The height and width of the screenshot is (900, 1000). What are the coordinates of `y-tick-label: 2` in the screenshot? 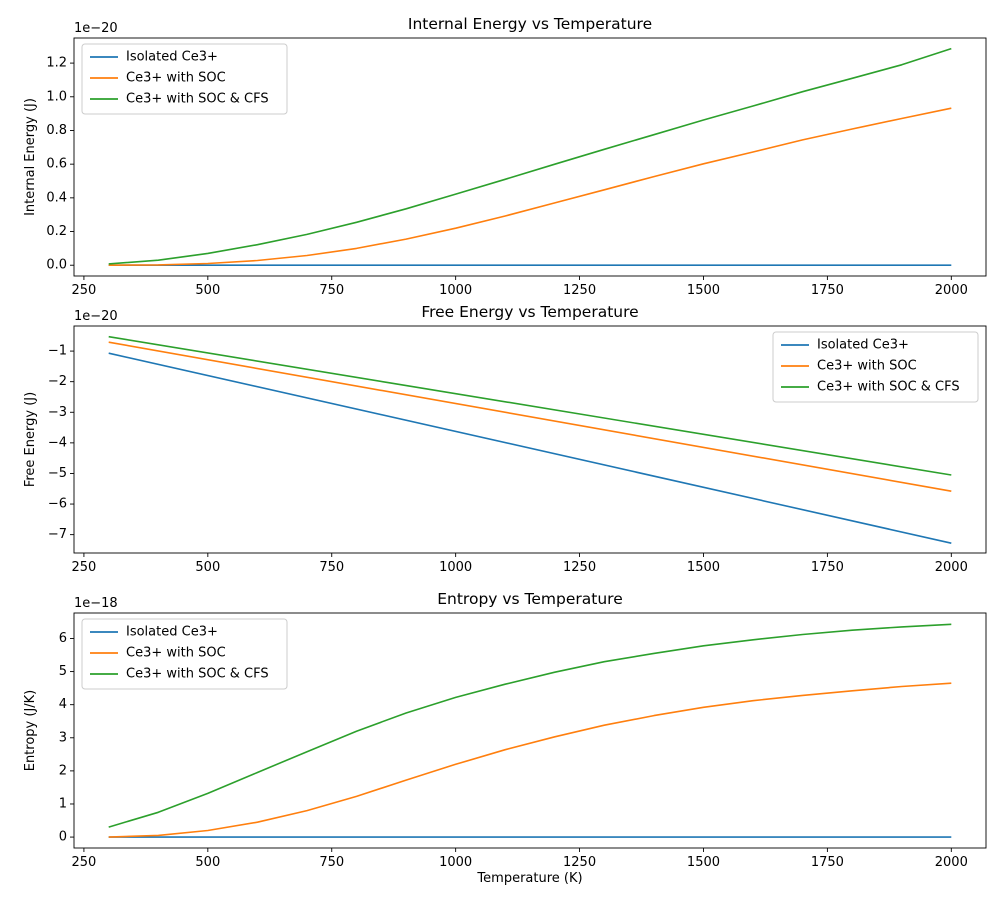 It's located at (63, 770).